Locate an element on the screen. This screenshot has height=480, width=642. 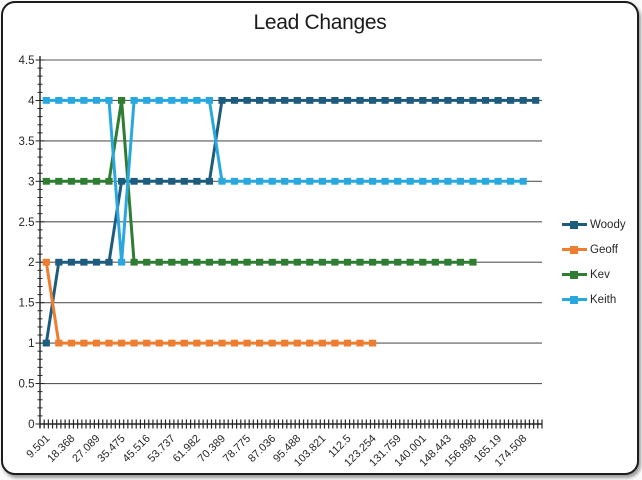
y-tick-label: 0.5 is located at coordinates (27, 385).